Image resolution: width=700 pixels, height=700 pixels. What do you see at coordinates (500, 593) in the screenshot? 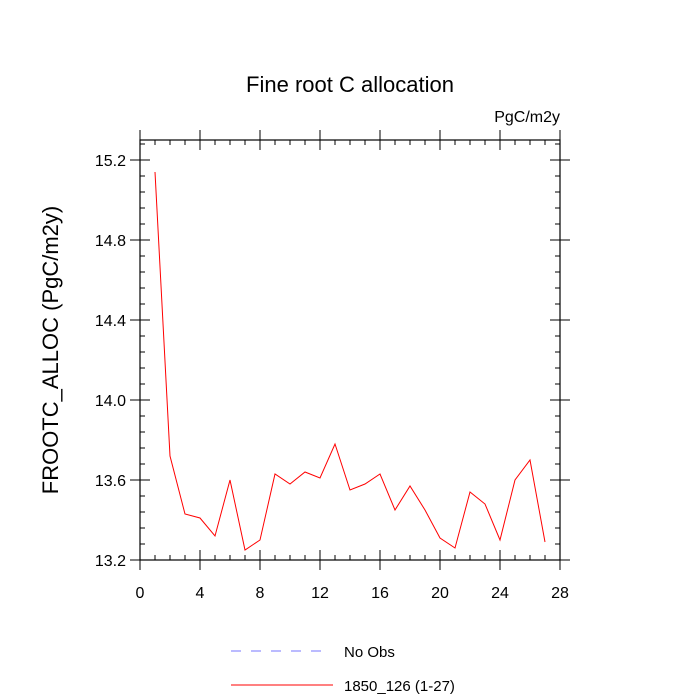
I see `x-tick-label: 24` at bounding box center [500, 593].